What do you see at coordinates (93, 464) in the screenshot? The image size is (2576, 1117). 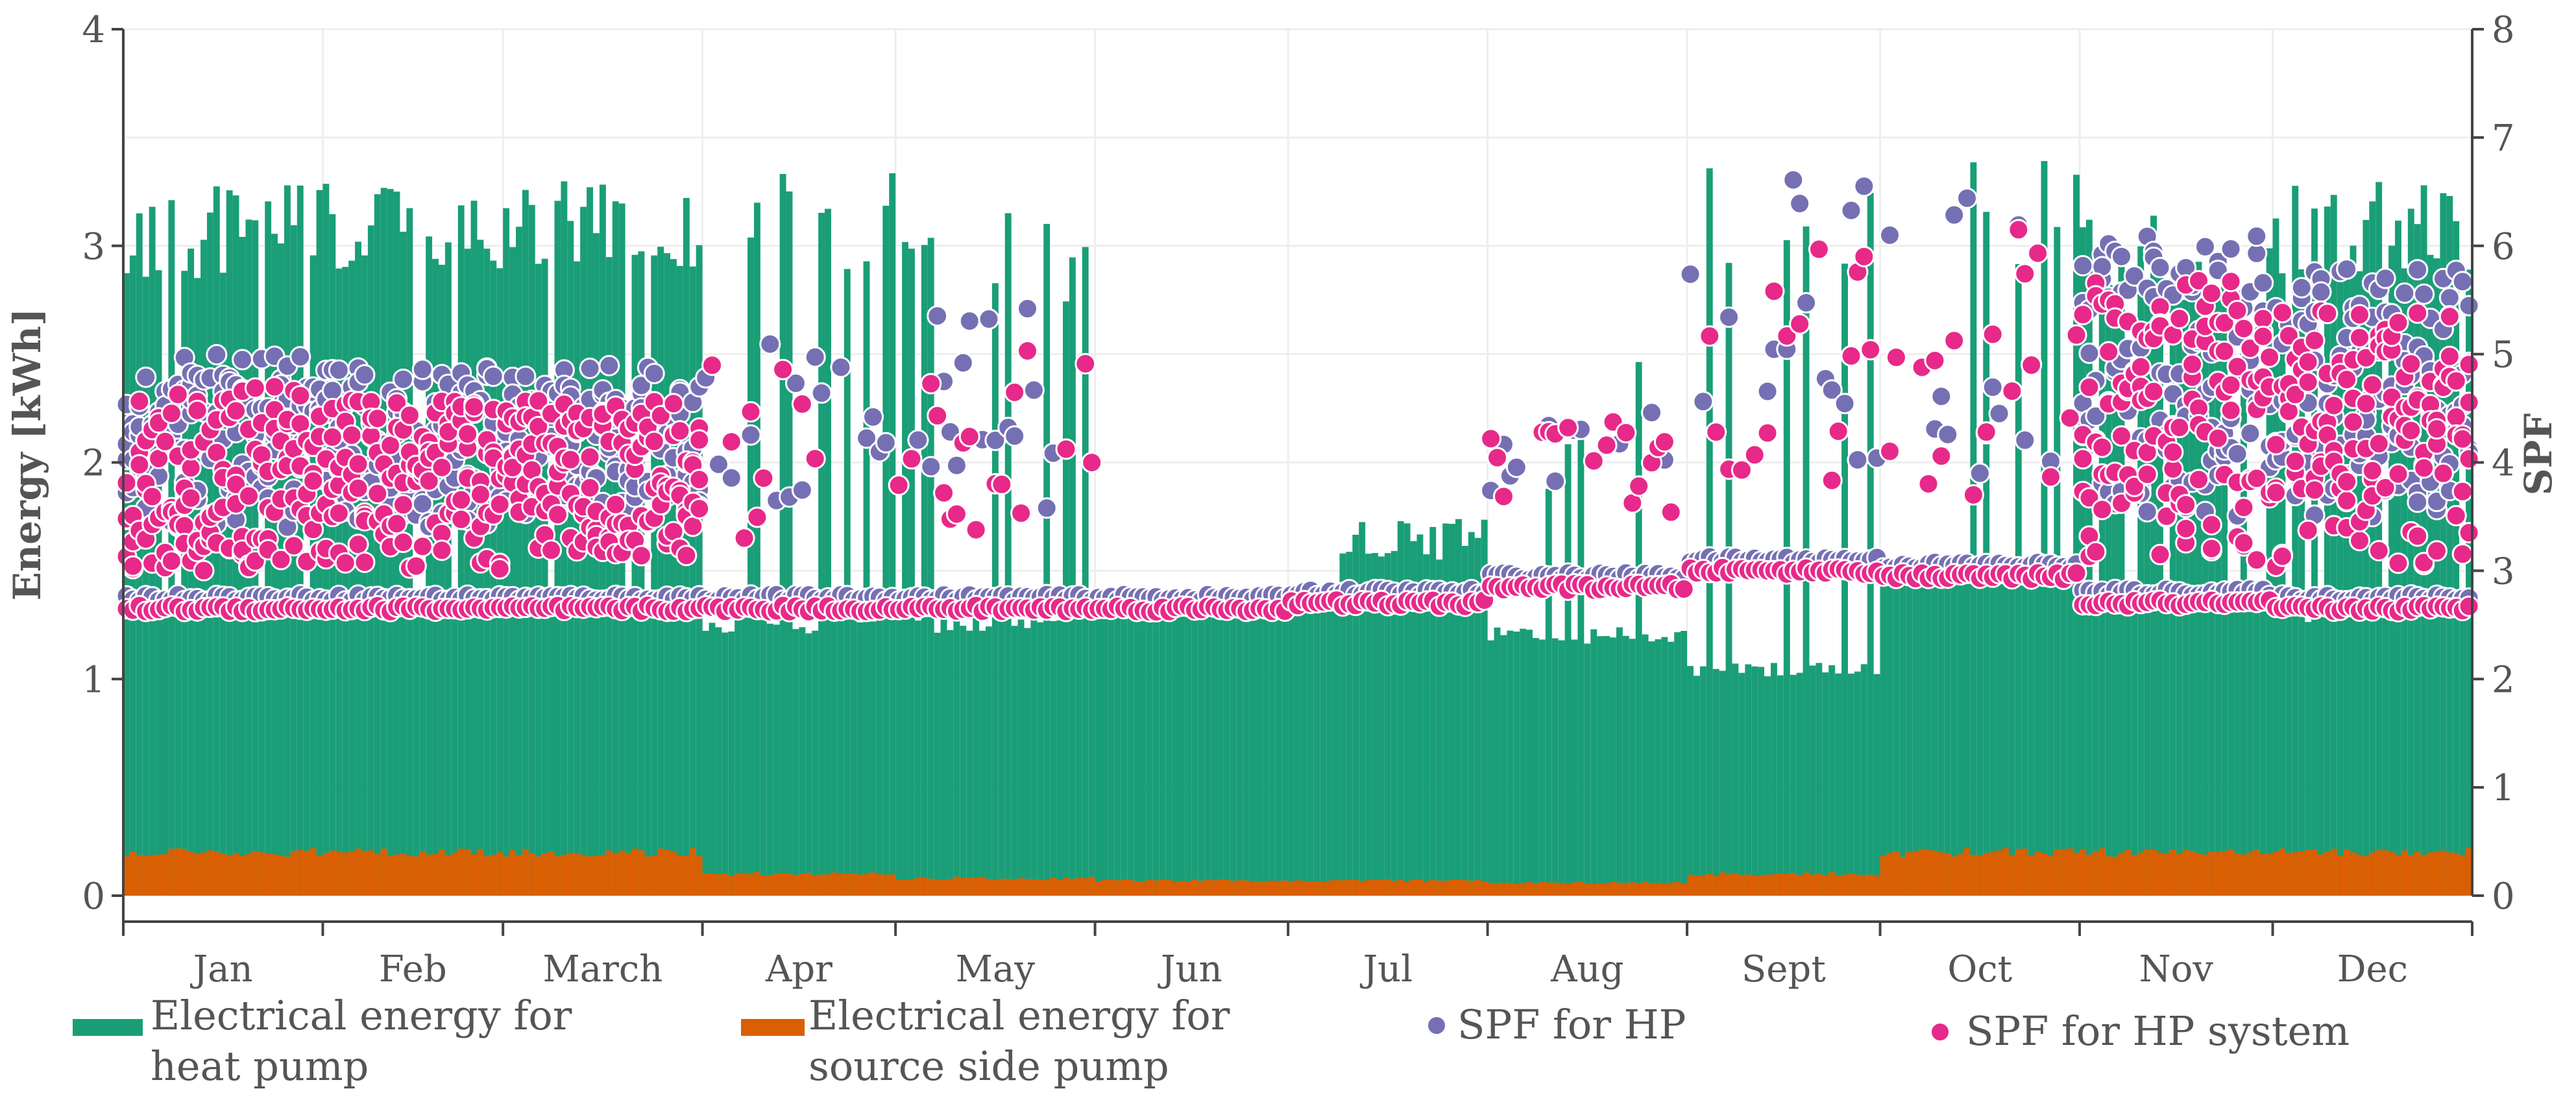 I see `y-left-tick-label: 2` at bounding box center [93, 464].